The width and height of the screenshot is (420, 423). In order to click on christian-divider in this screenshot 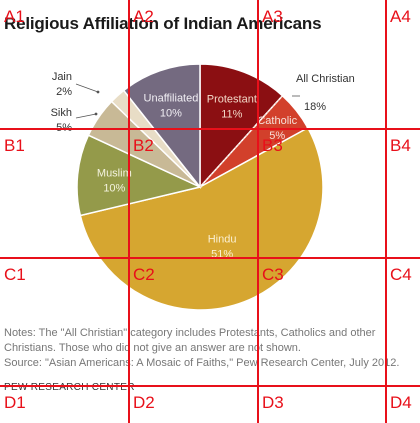, I will do `click(241, 141)`.